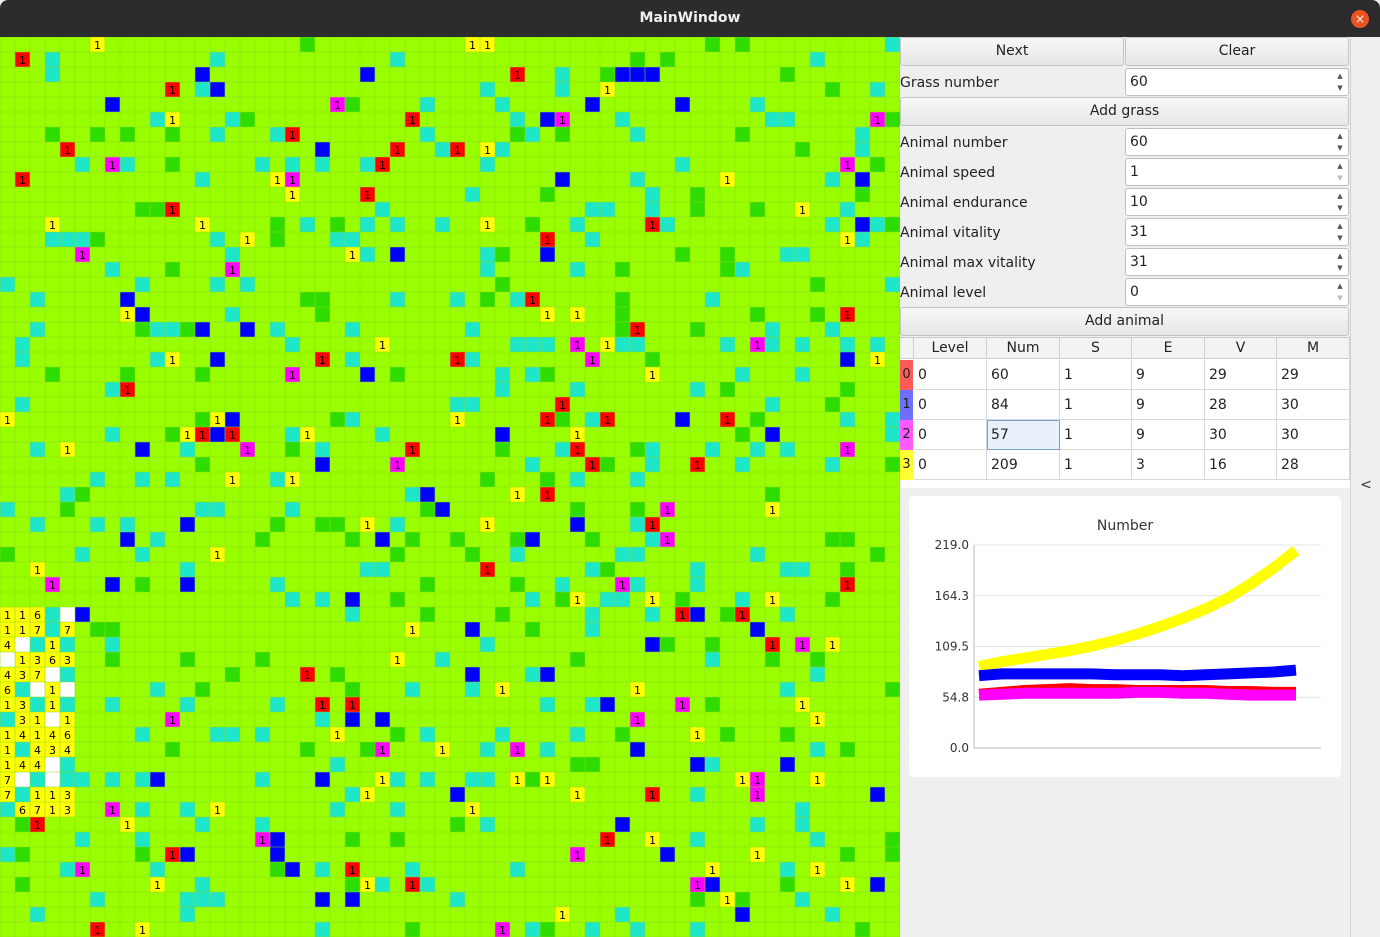  I want to click on animal-number-input, so click(1230, 142).